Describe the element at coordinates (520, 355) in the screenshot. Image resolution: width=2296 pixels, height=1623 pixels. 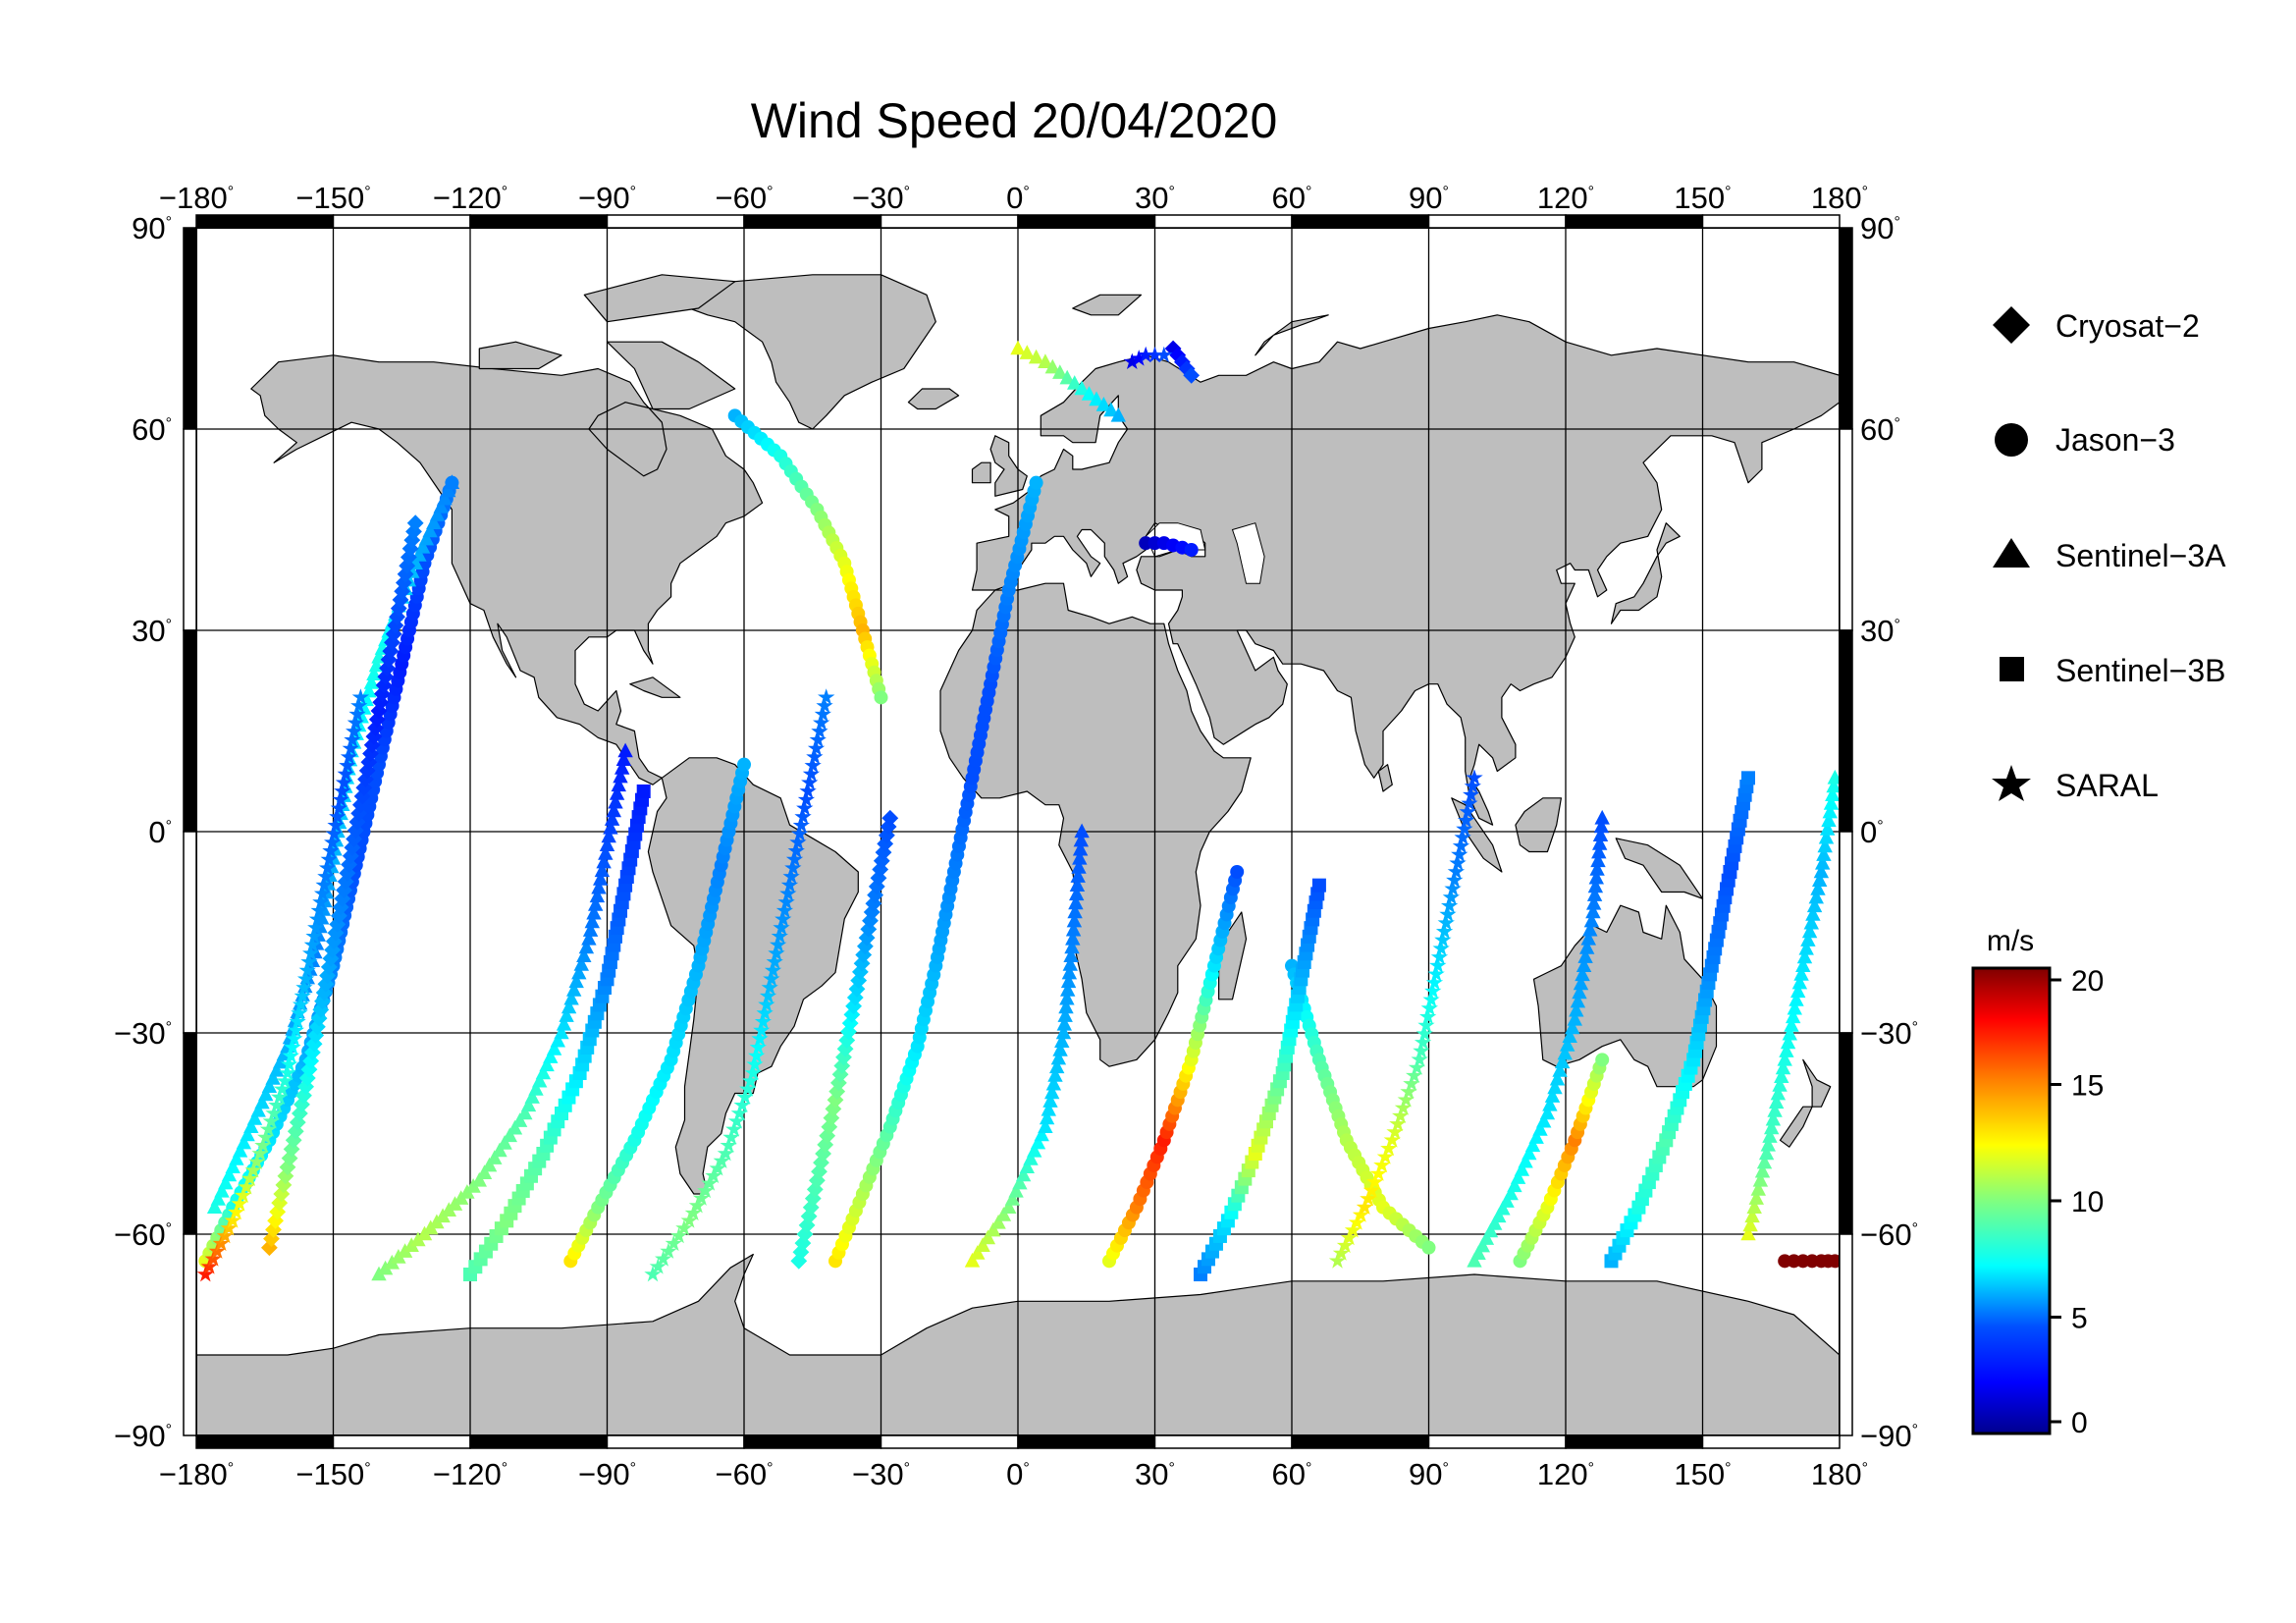
I see `land-victoria-island` at that location.